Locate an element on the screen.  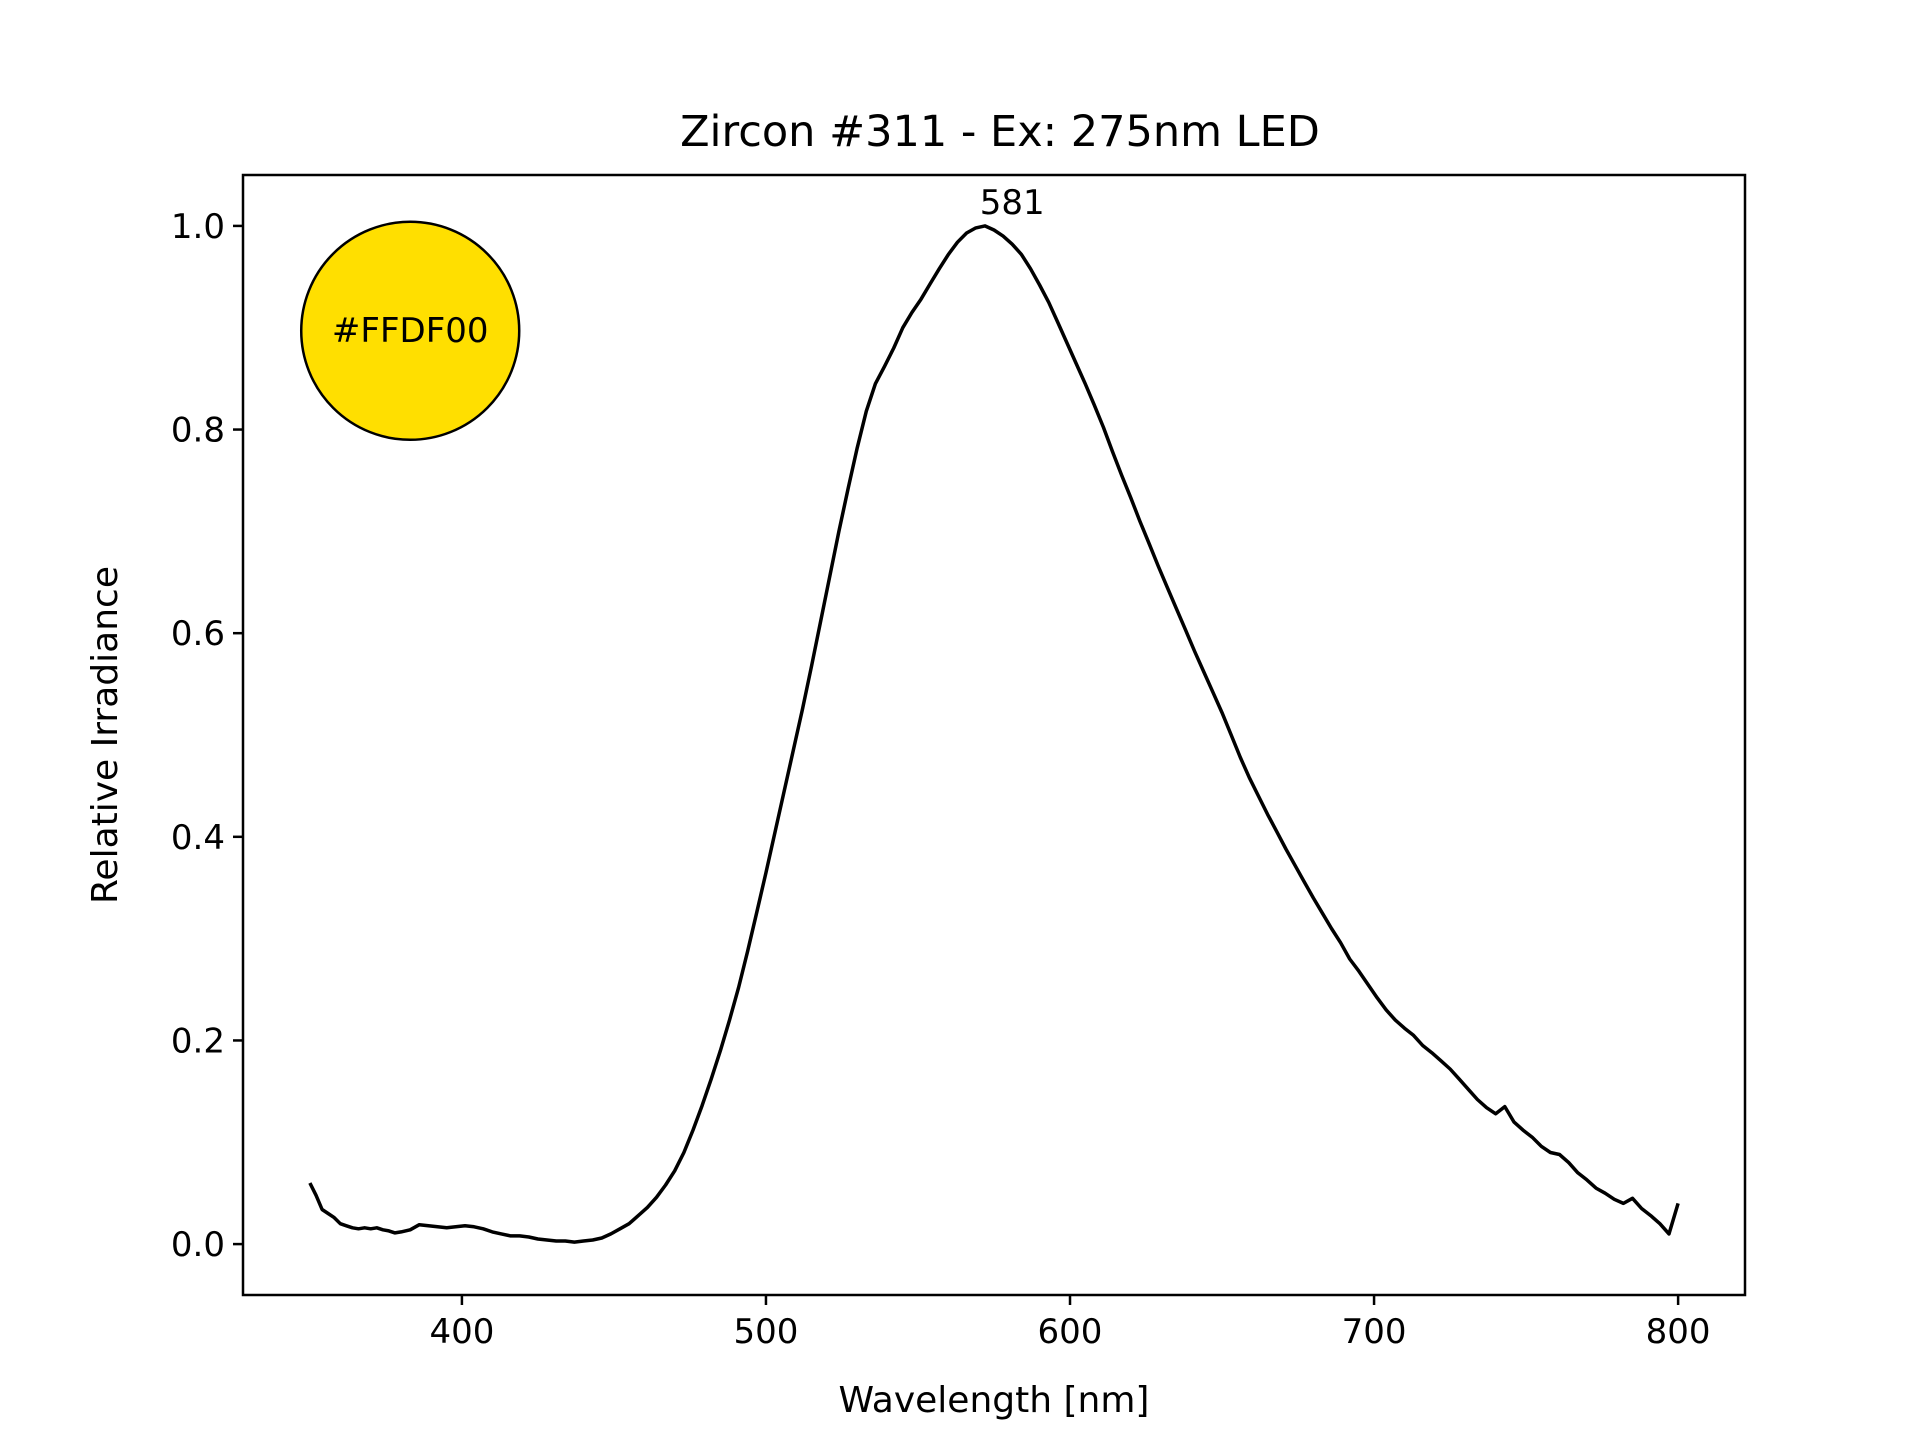
y-tick-label: 0.0 is located at coordinates (198, 1245).